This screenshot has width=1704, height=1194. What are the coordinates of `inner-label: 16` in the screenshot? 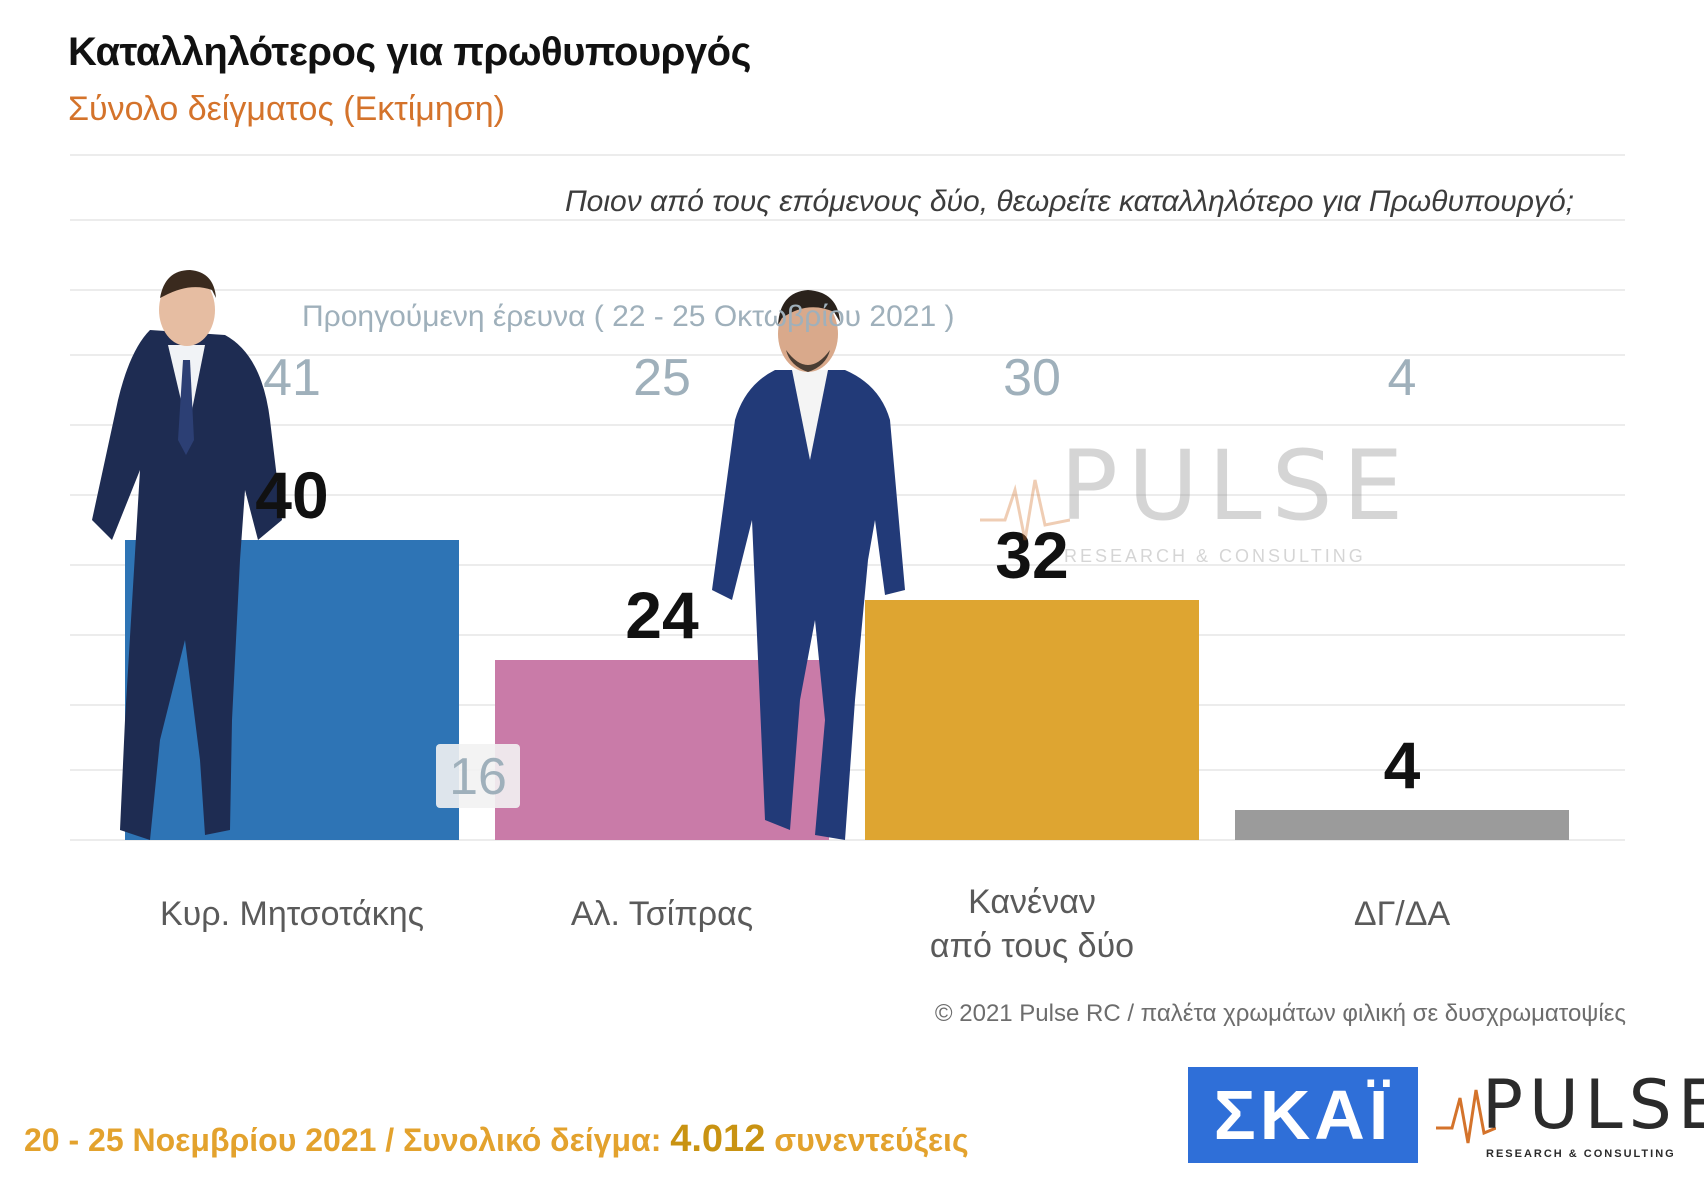 It's located at (478, 777).